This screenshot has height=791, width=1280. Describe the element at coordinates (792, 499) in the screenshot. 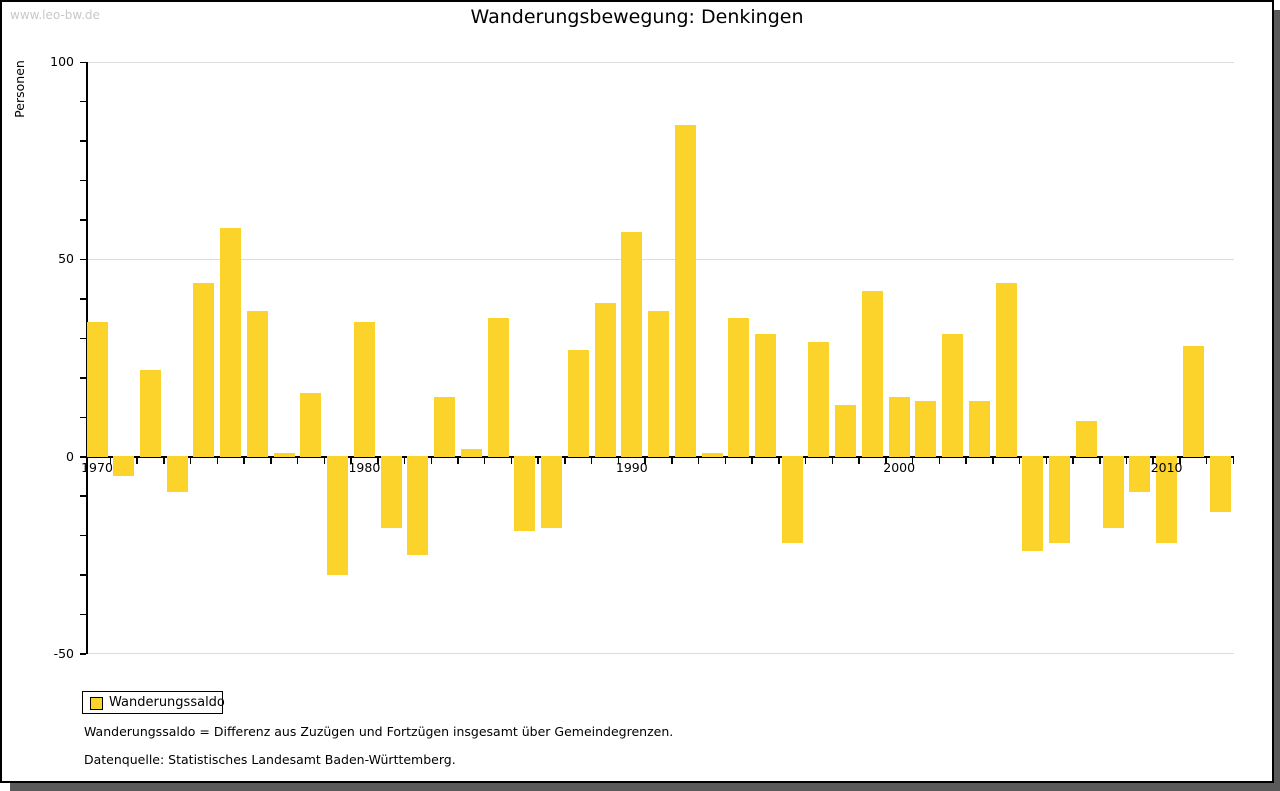

I see `bar-1996` at that location.